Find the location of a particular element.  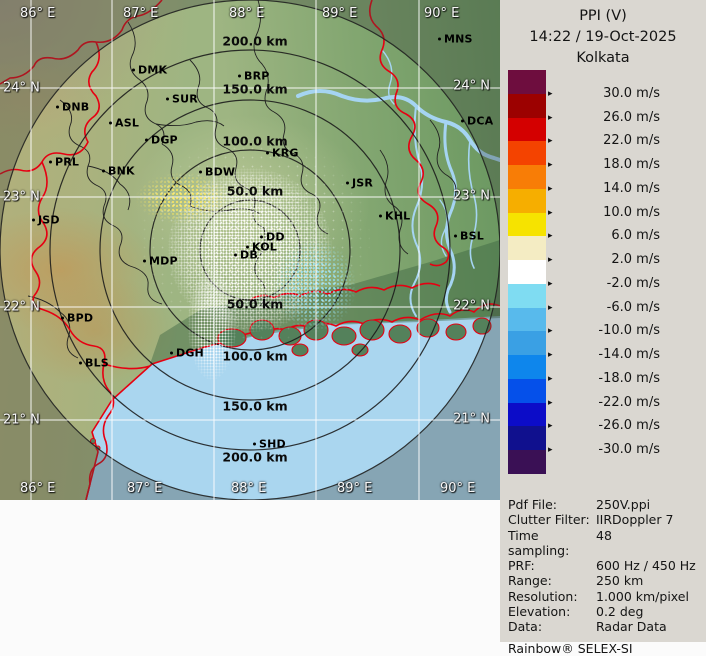

panel-header: PPI (V) 14:22 / 19-Oct-2025 Kolkata is located at coordinates (603, 37).